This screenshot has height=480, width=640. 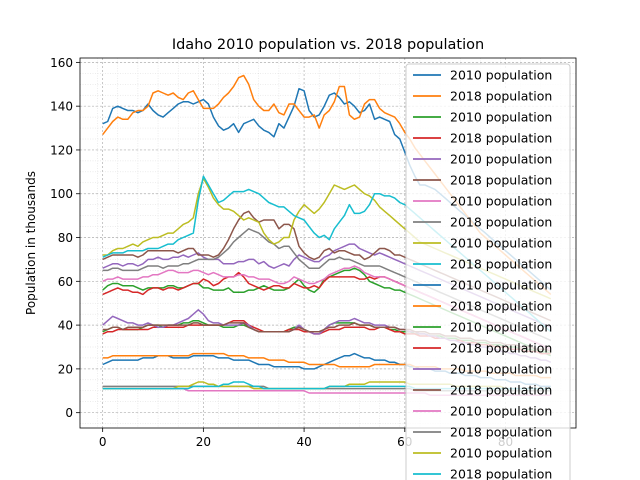 I want to click on x-tick-label: 40, so click(x=303, y=442).